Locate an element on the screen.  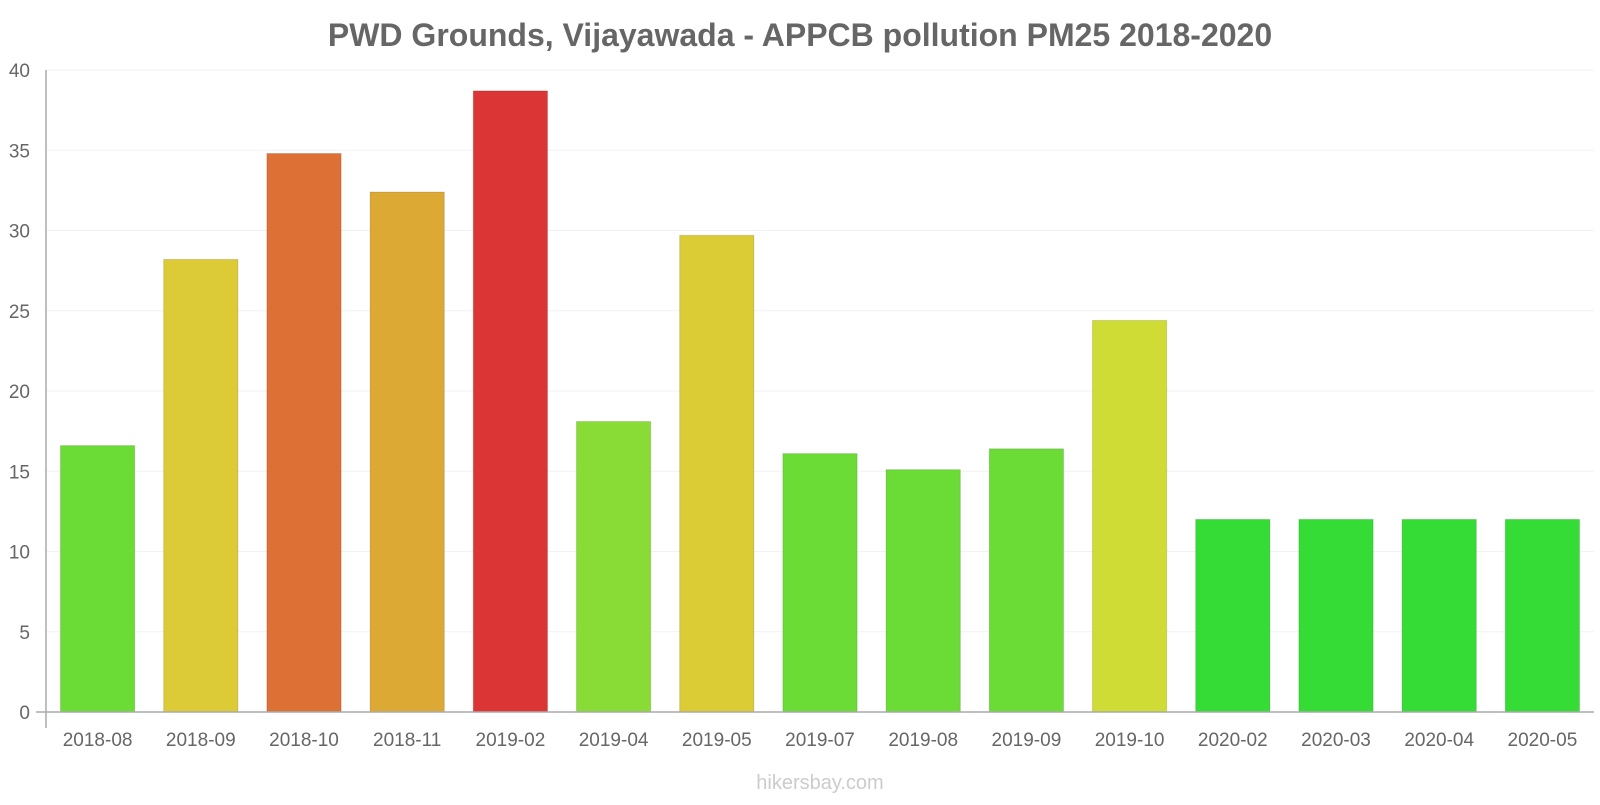
x-tick-label: 2019-05 is located at coordinates (717, 740).